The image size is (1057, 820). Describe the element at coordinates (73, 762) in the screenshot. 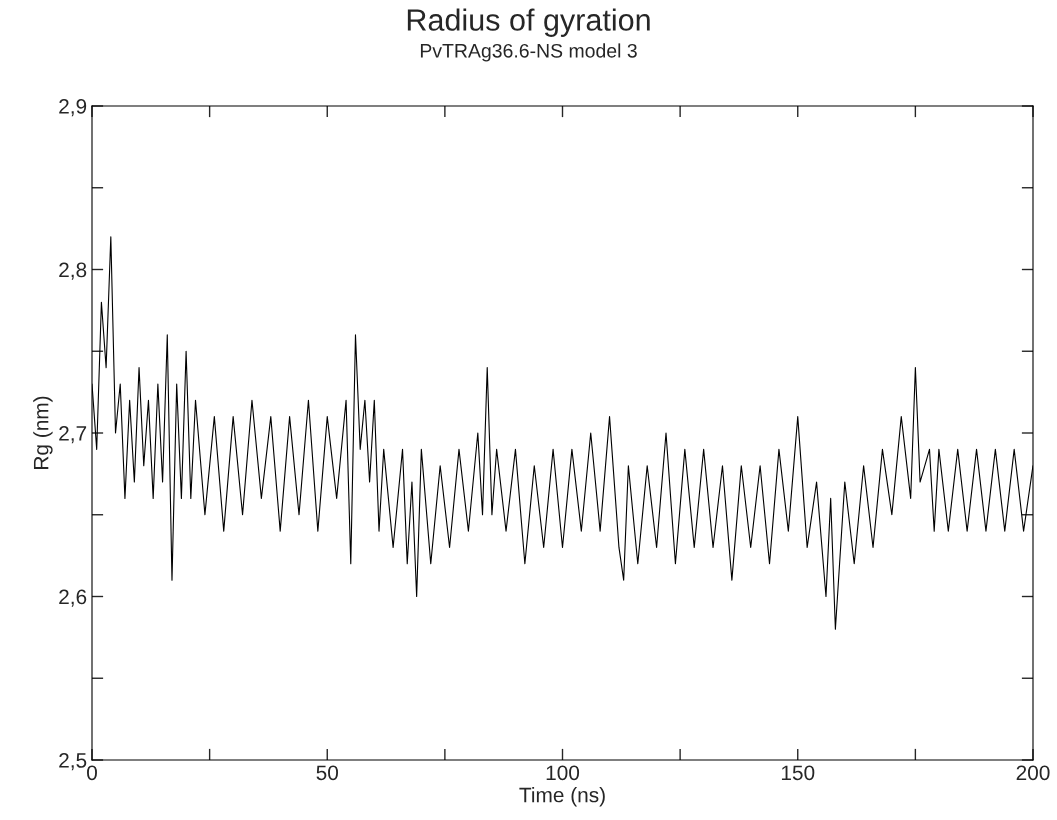

I see `y-tick-label: 2,5` at that location.